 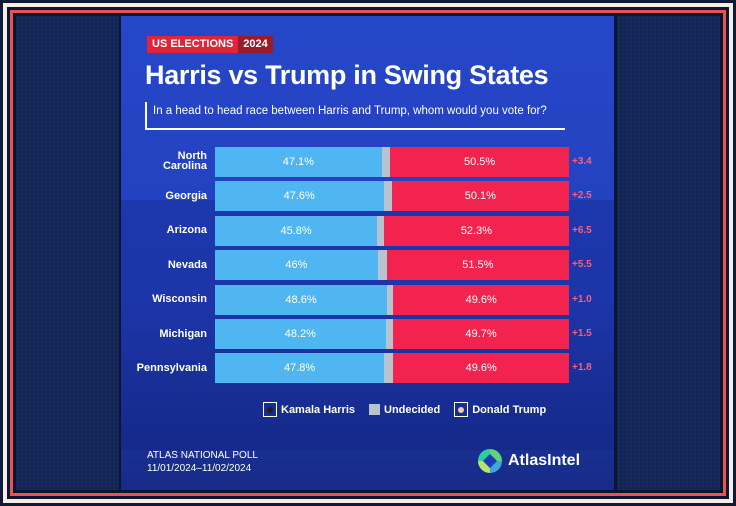 I want to click on legend-label-undecided: Undecided, so click(x=412, y=409).